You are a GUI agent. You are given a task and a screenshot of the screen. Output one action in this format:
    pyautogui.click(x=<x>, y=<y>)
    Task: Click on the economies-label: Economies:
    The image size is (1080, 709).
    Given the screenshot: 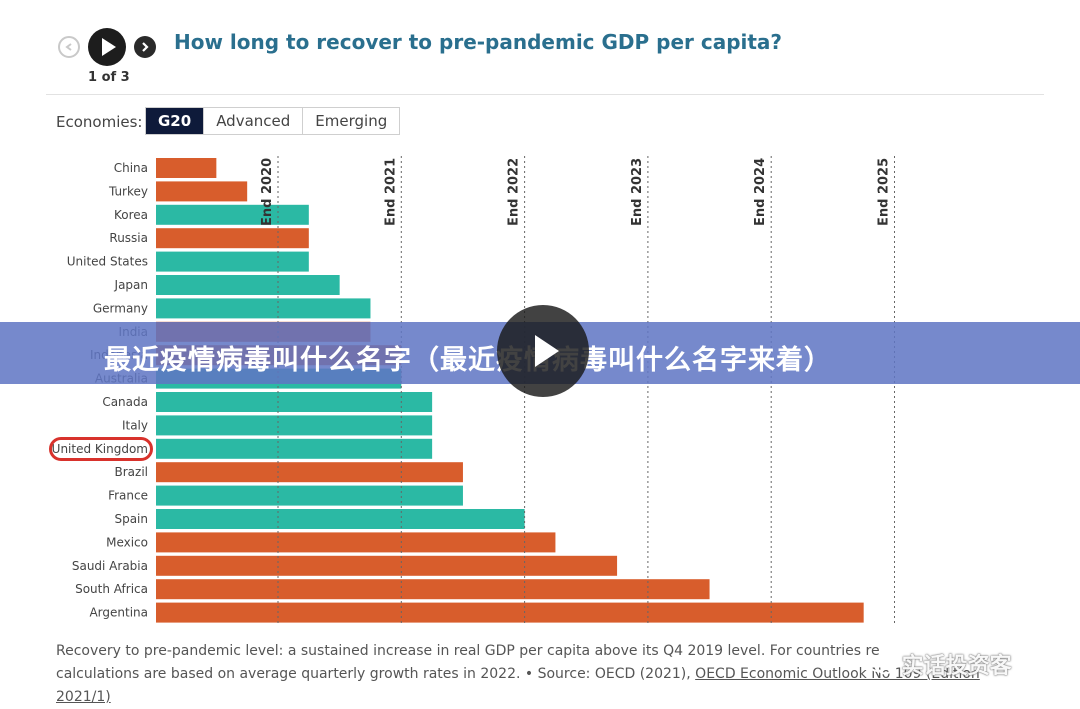 What is the action you would take?
    pyautogui.click(x=99, y=122)
    